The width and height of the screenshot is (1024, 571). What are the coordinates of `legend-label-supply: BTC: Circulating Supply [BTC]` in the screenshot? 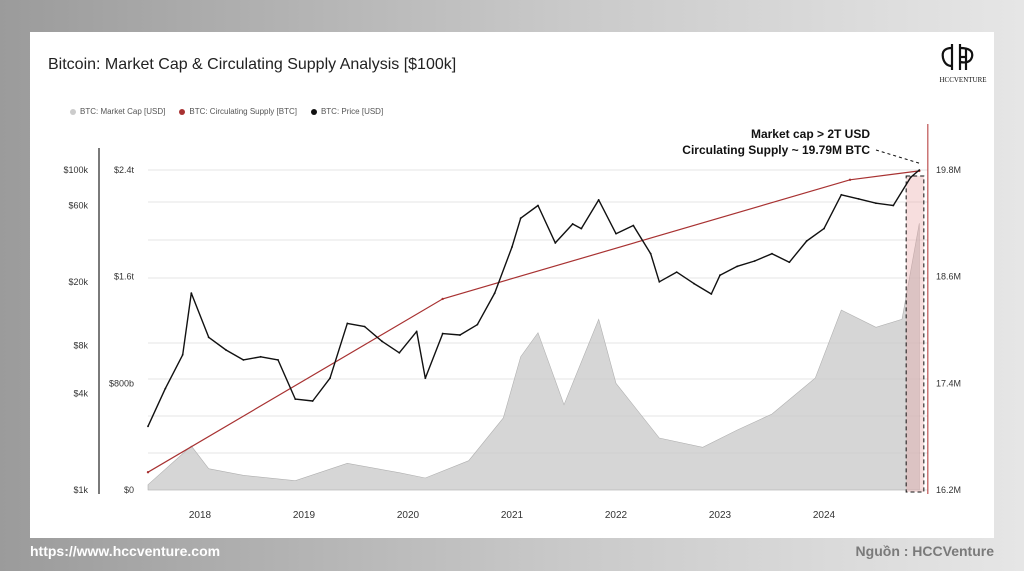 It's located at (243, 111).